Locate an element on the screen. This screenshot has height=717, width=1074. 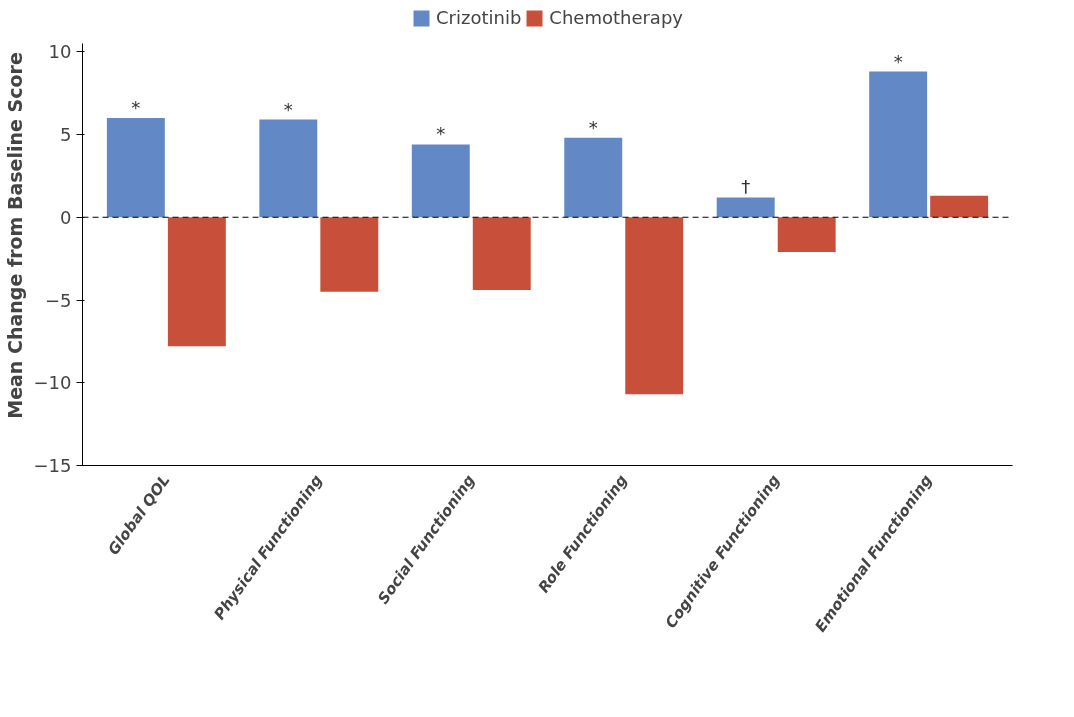
y-tick-label: −5 is located at coordinates (58, 300).